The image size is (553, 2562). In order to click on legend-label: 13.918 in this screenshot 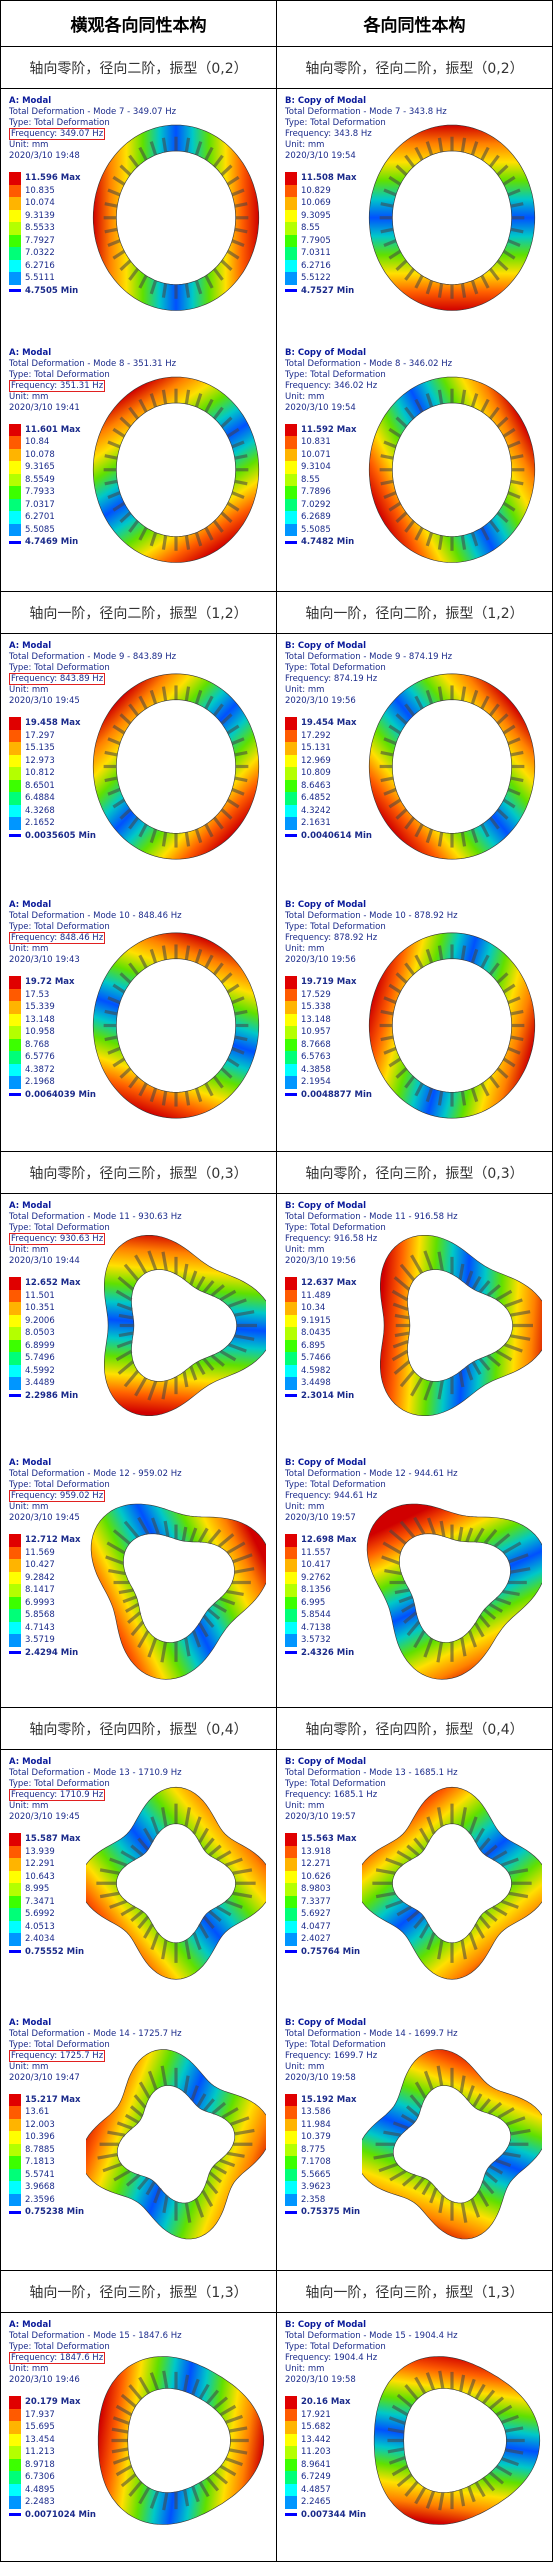, I will do `click(316, 1851)`.